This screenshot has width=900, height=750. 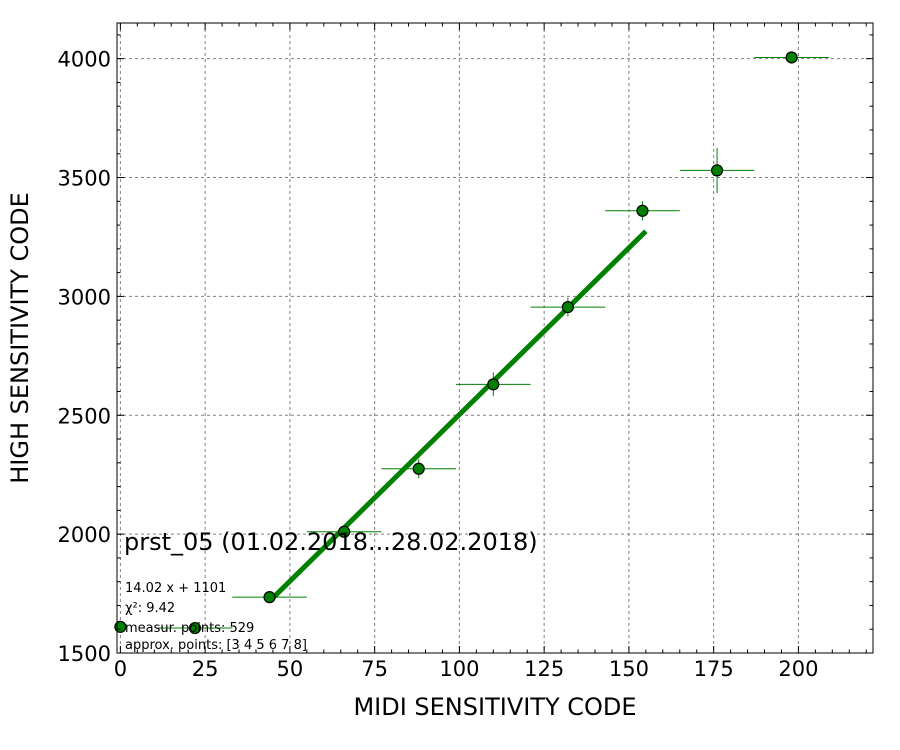 I want to click on x-tick-label: 150, so click(x=629, y=669).